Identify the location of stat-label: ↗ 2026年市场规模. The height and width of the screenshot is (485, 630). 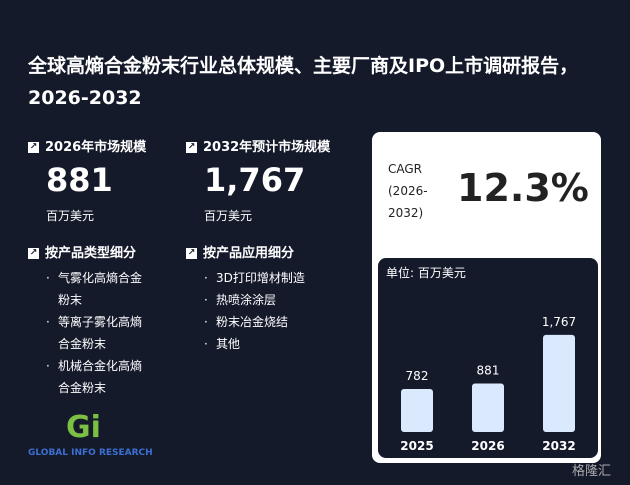
(87, 145).